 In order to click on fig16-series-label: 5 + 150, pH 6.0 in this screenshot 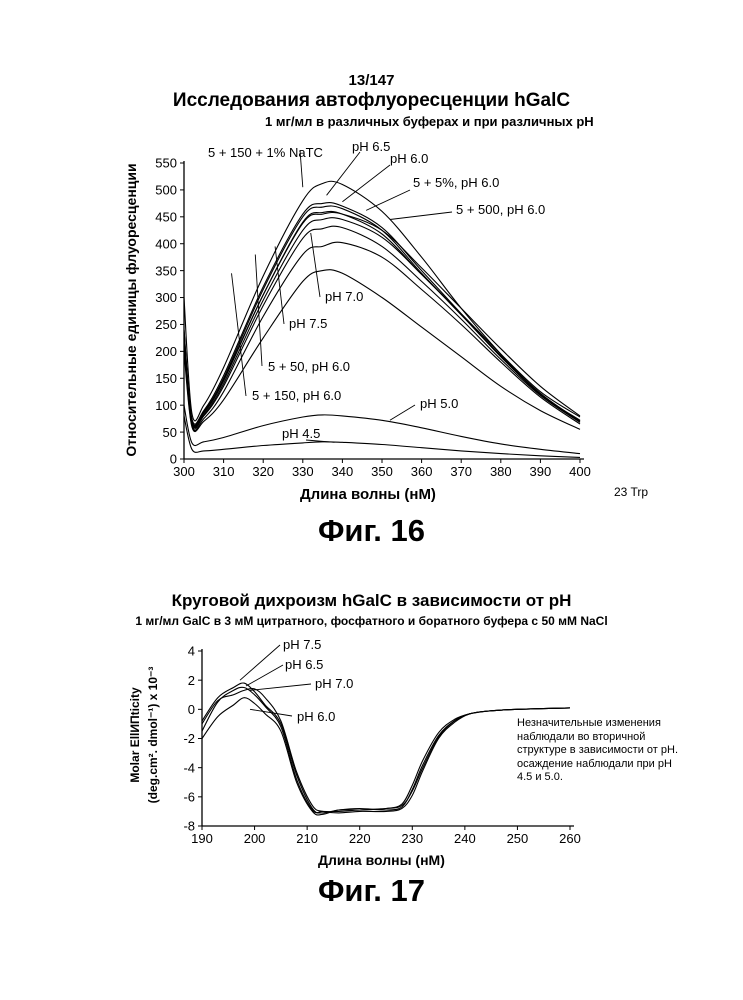, I will do `click(296, 395)`.